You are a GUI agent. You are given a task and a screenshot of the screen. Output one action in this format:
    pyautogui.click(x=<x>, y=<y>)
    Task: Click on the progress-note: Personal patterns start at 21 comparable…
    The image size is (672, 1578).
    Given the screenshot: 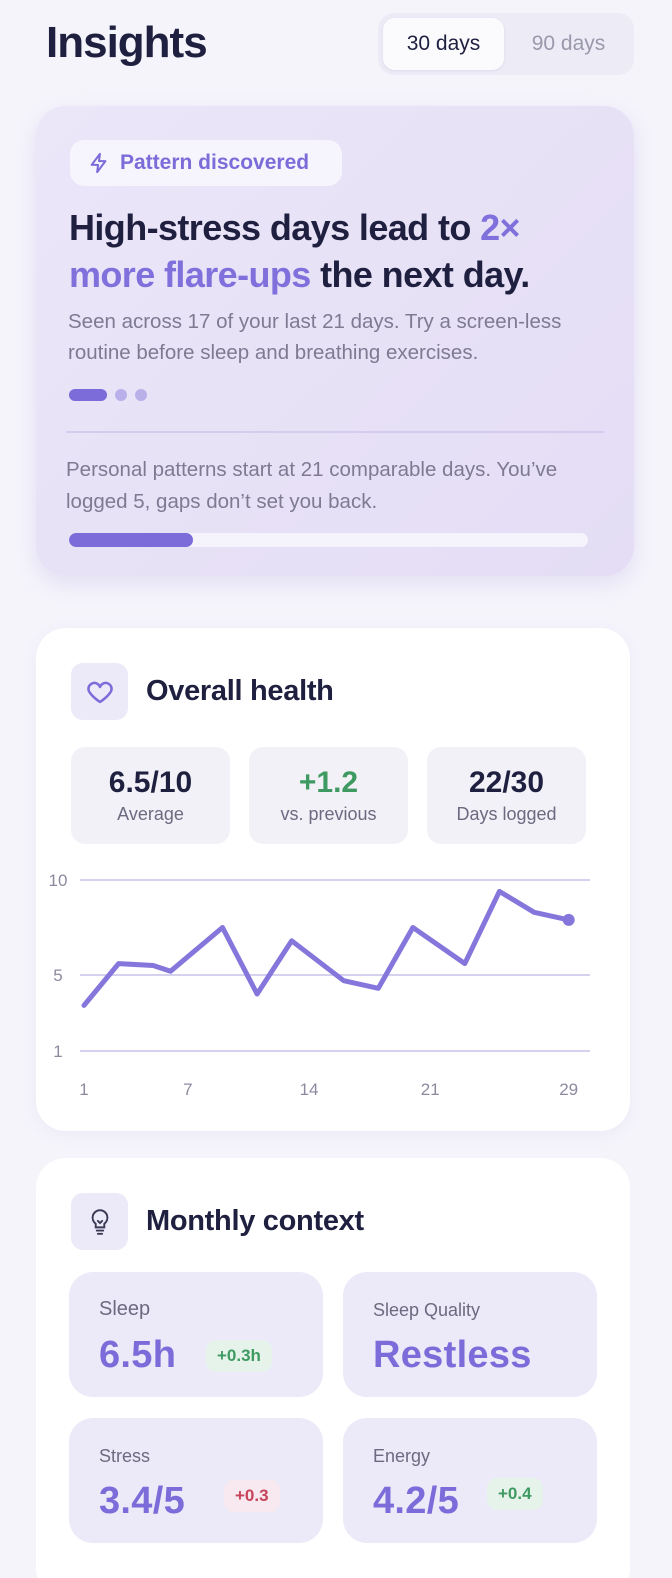 What is the action you would take?
    pyautogui.click(x=312, y=485)
    